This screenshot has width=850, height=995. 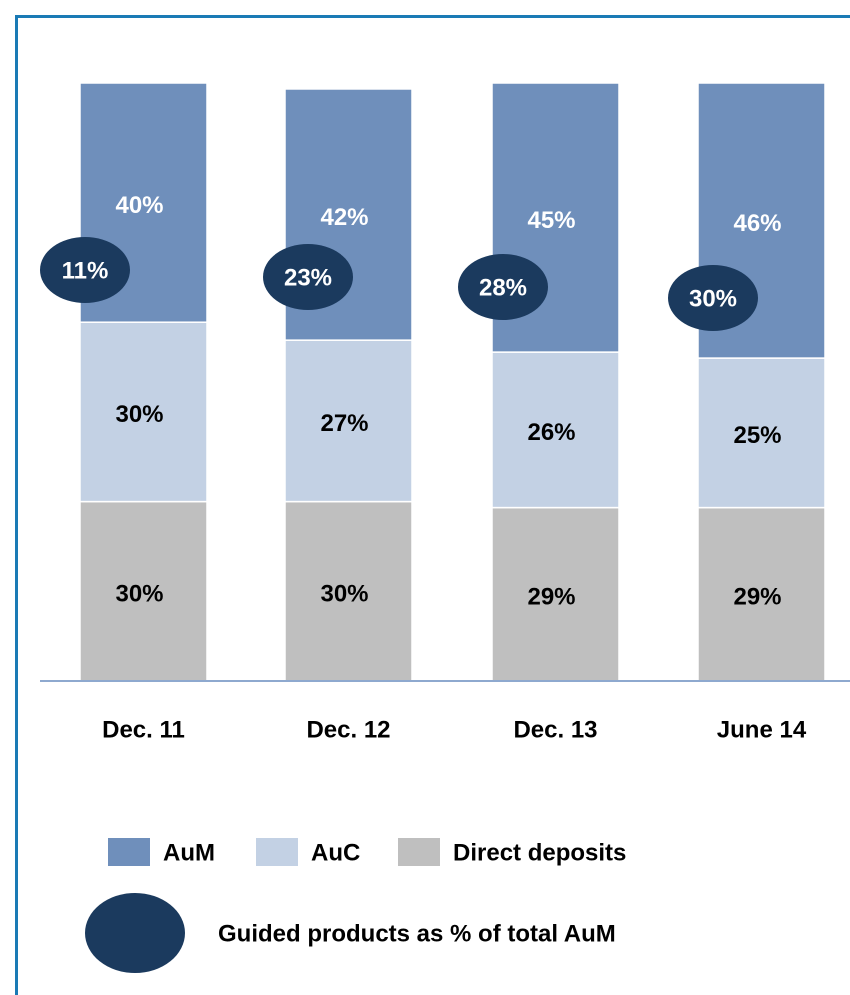 I want to click on value-label: 25%, so click(x=757, y=435).